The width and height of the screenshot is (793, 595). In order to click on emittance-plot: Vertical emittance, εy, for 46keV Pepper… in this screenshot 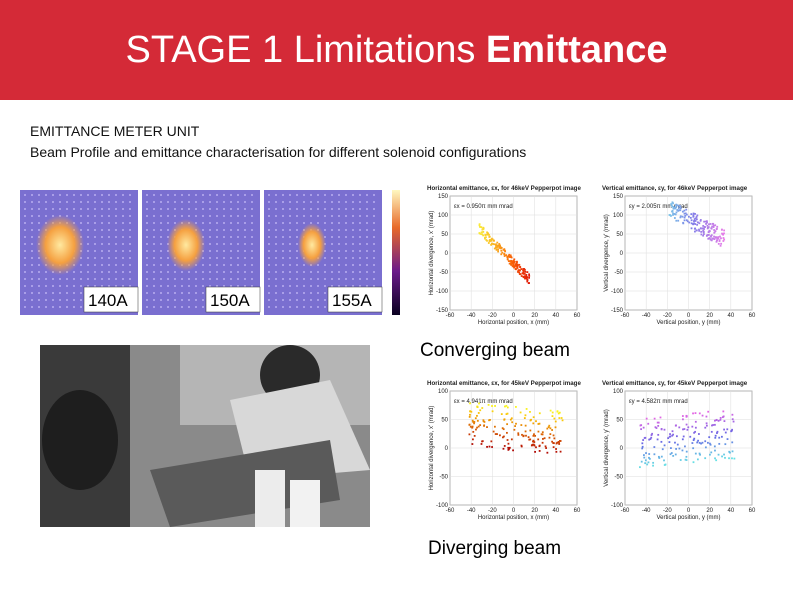, I will do `click(679, 255)`.